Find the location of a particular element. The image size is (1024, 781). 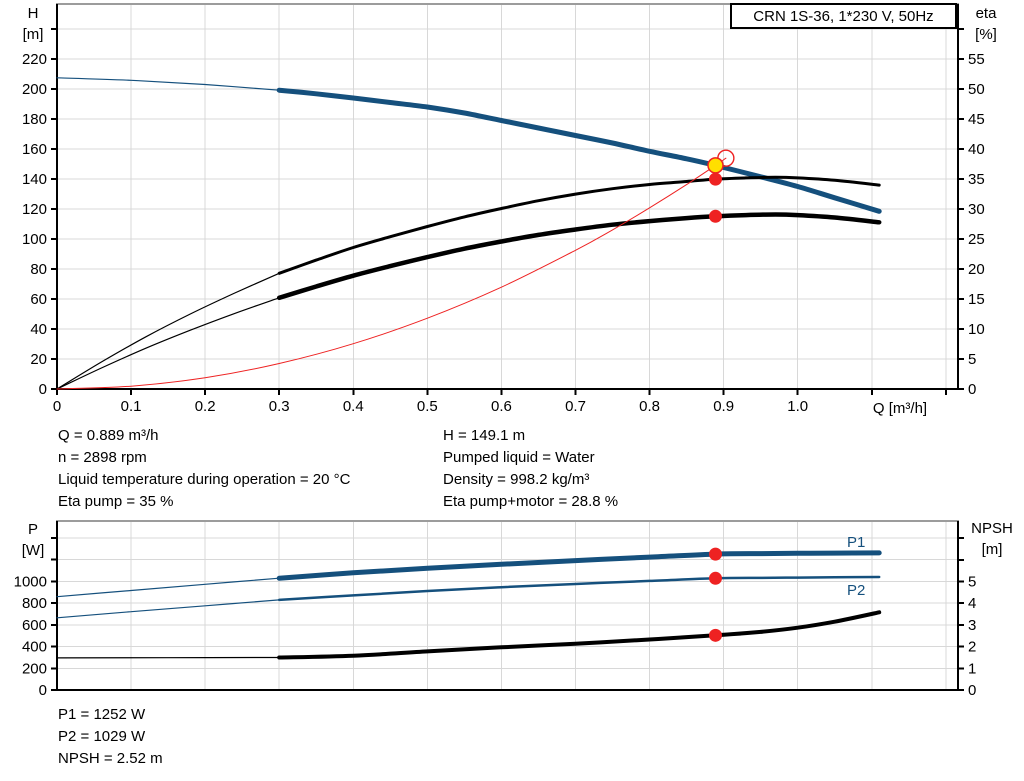

right-axis-tick-label: 3 is located at coordinates (972, 625).